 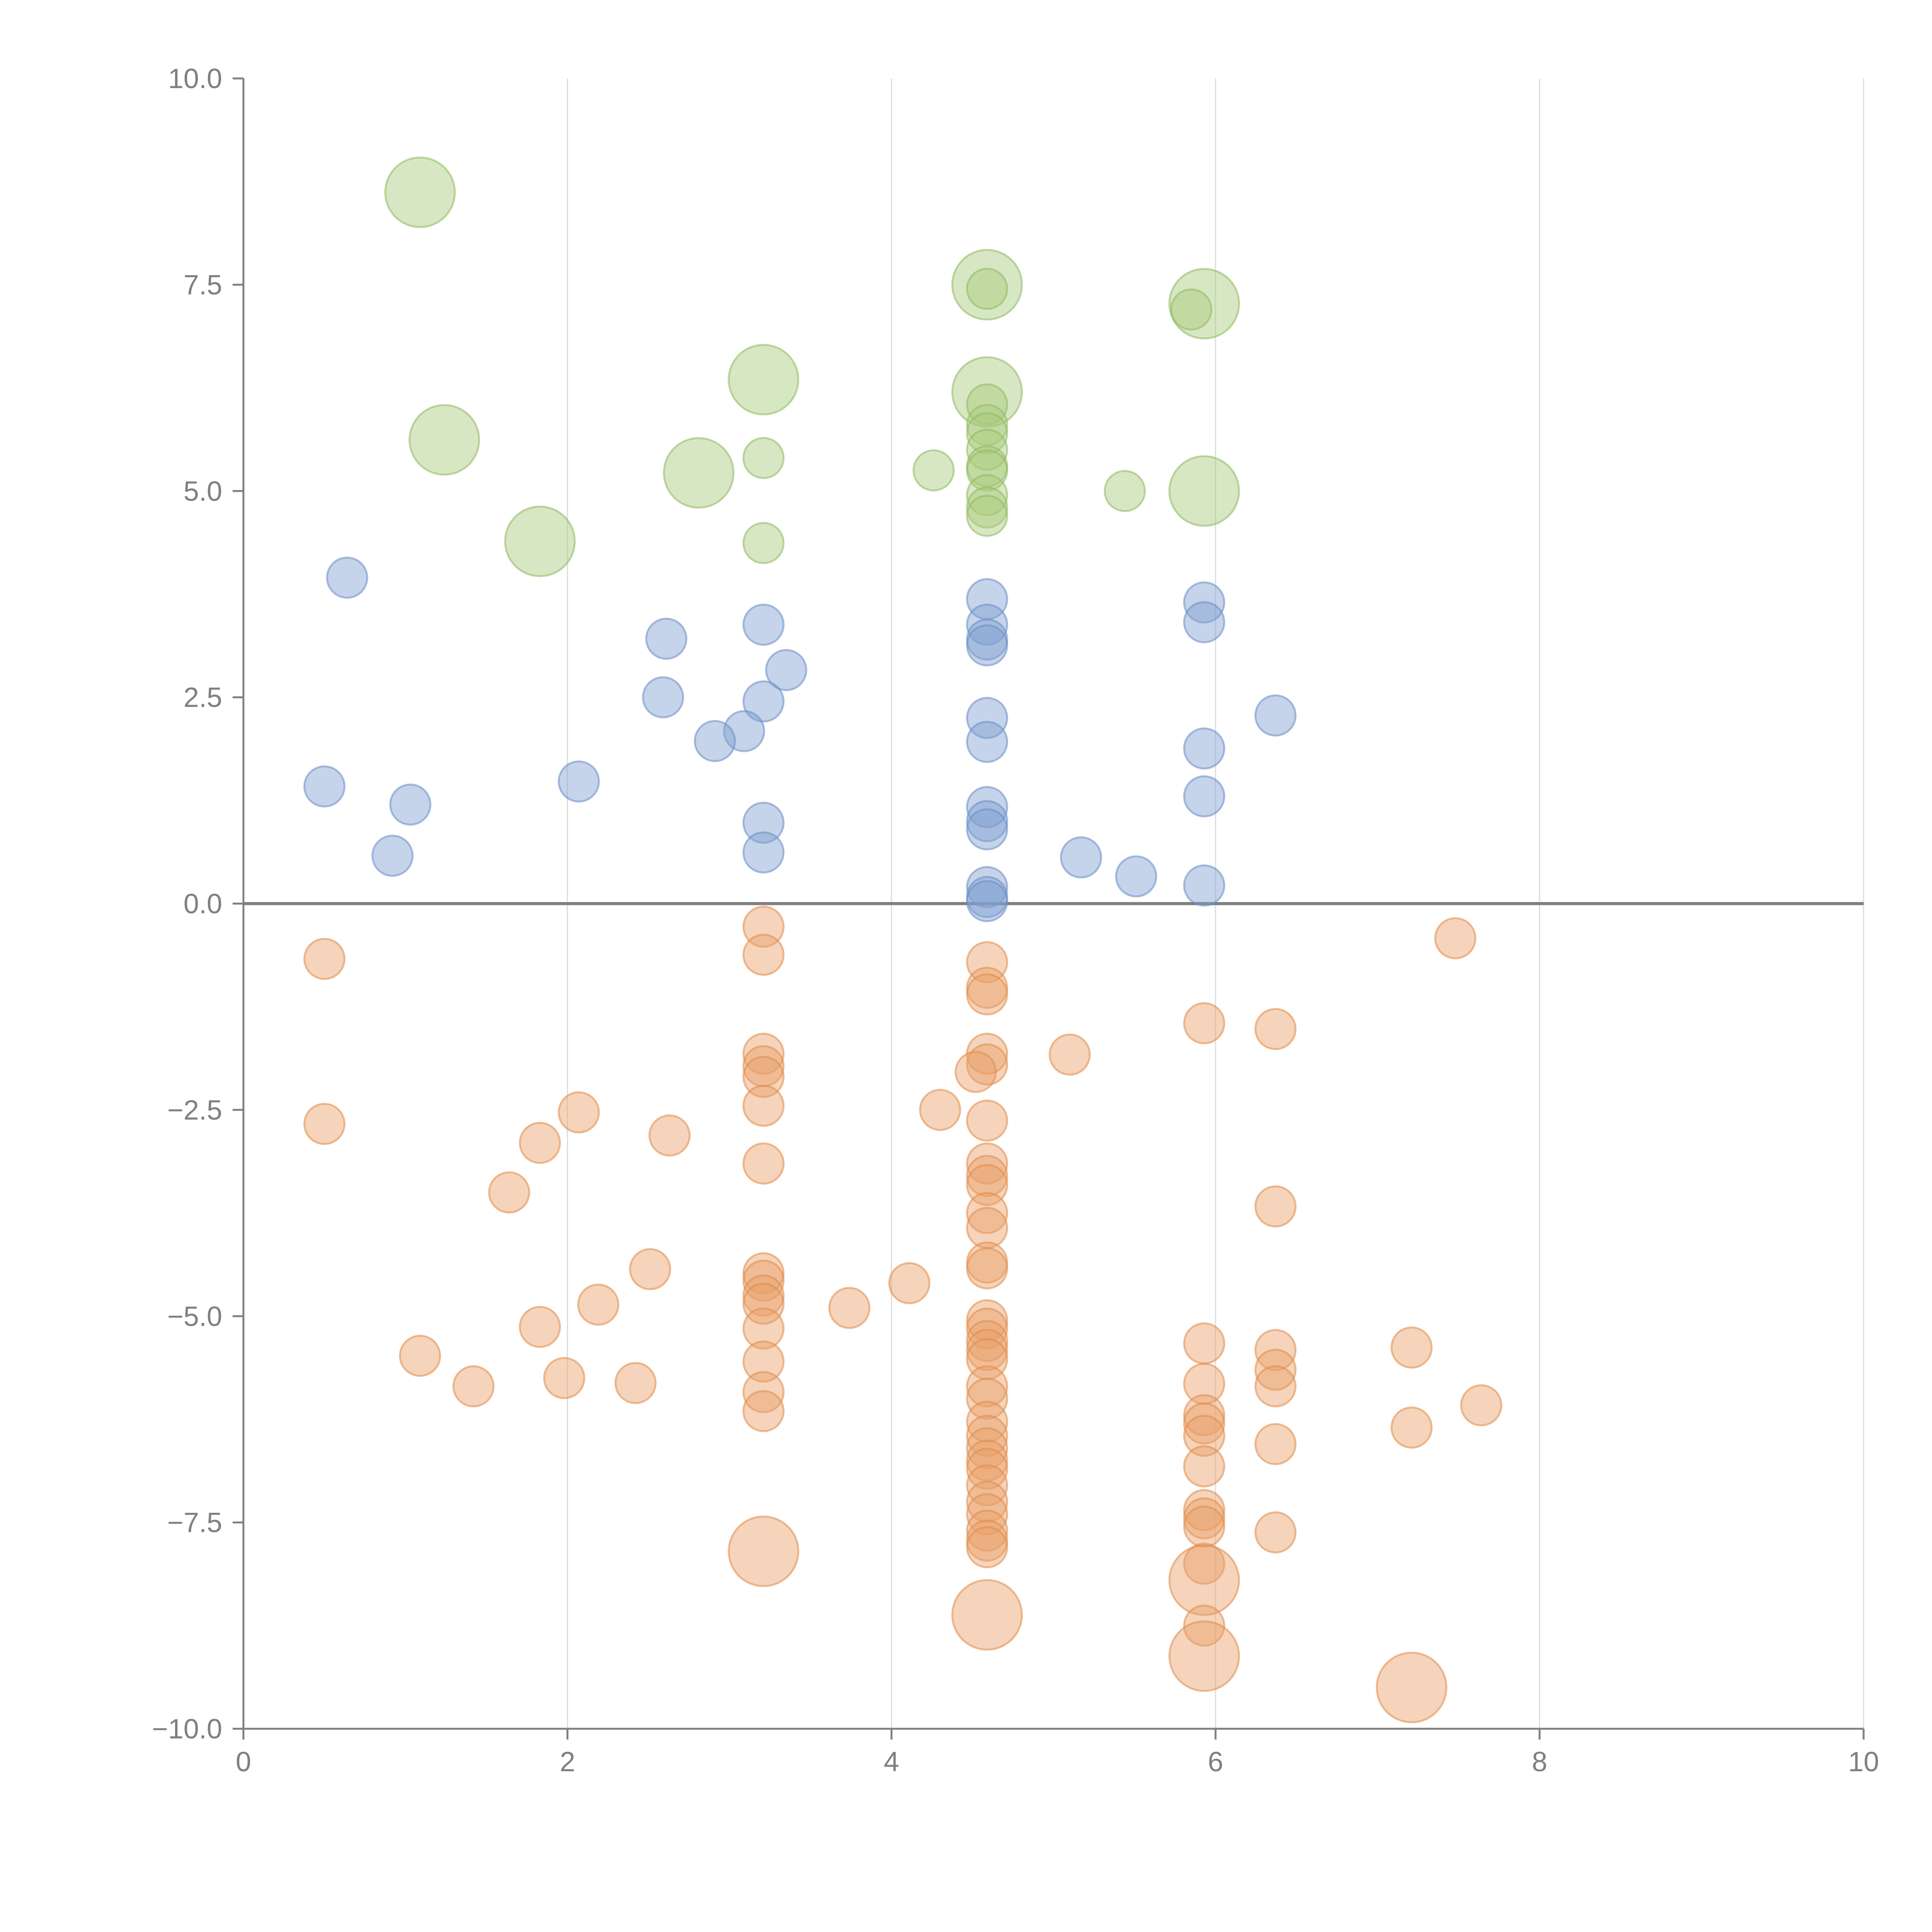 What do you see at coordinates (187, 1729) in the screenshot?
I see `y-tick-label: −10.0` at bounding box center [187, 1729].